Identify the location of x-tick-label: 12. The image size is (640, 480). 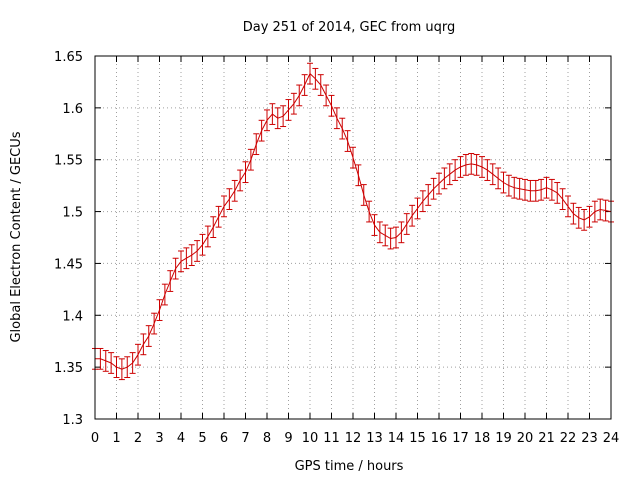
(353, 438).